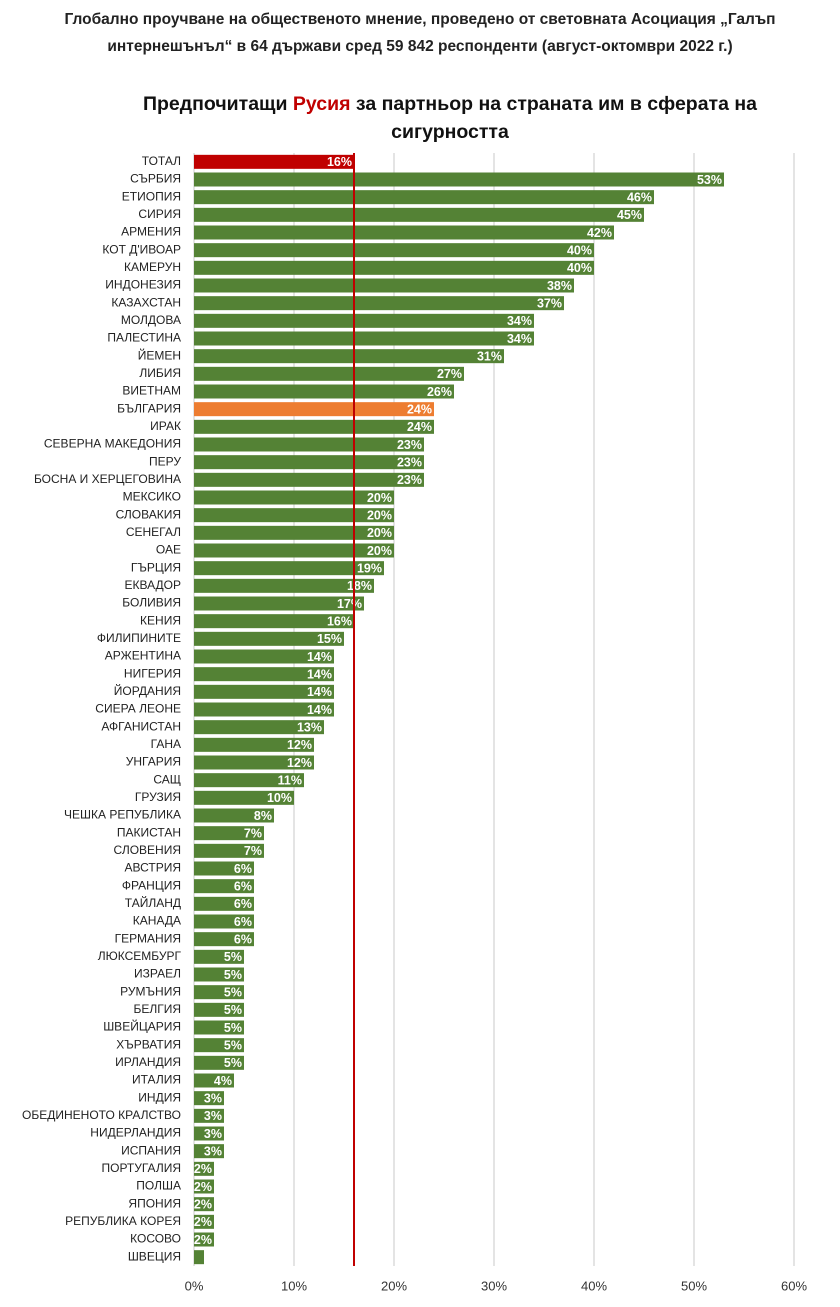 This screenshot has height=1307, width=840. Describe the element at coordinates (167, 779) in the screenshot. I see `y-tick-label: САЩ` at that location.